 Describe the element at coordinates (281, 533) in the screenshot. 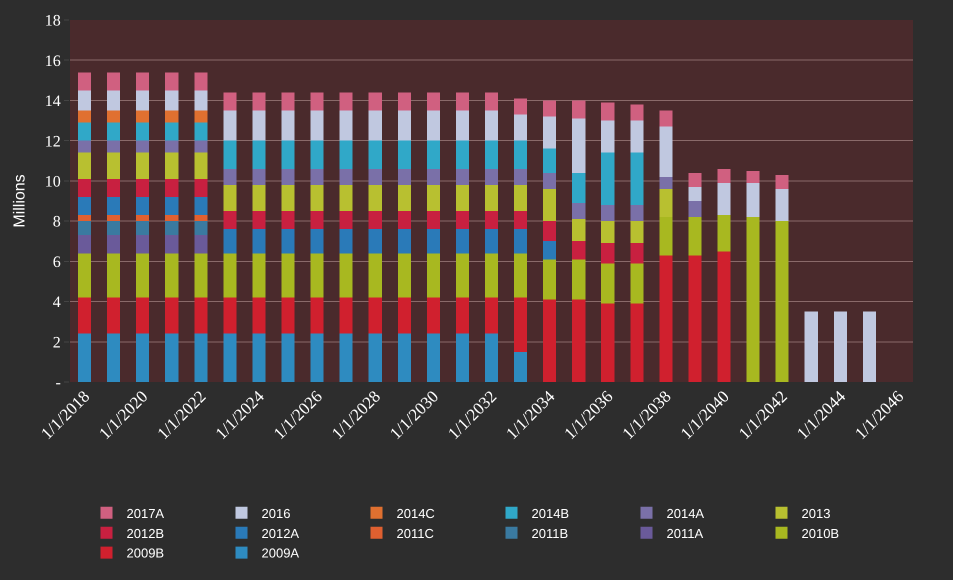

I see `legend-label: 2012A` at that location.